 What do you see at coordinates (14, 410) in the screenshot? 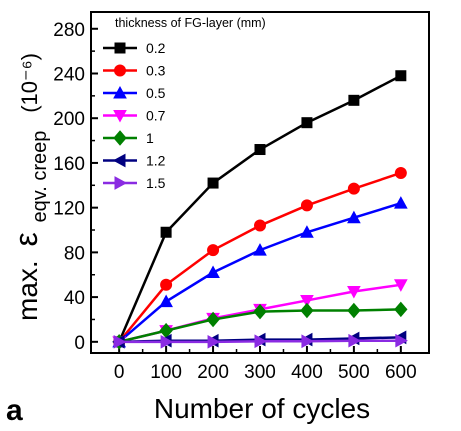
I see `panel-label: a` at bounding box center [14, 410].